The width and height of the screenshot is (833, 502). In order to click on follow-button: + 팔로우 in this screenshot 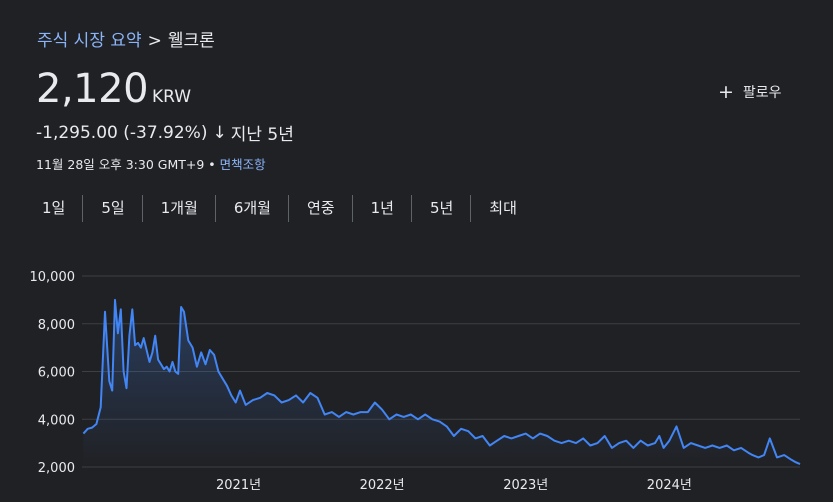, I will do `click(750, 92)`.